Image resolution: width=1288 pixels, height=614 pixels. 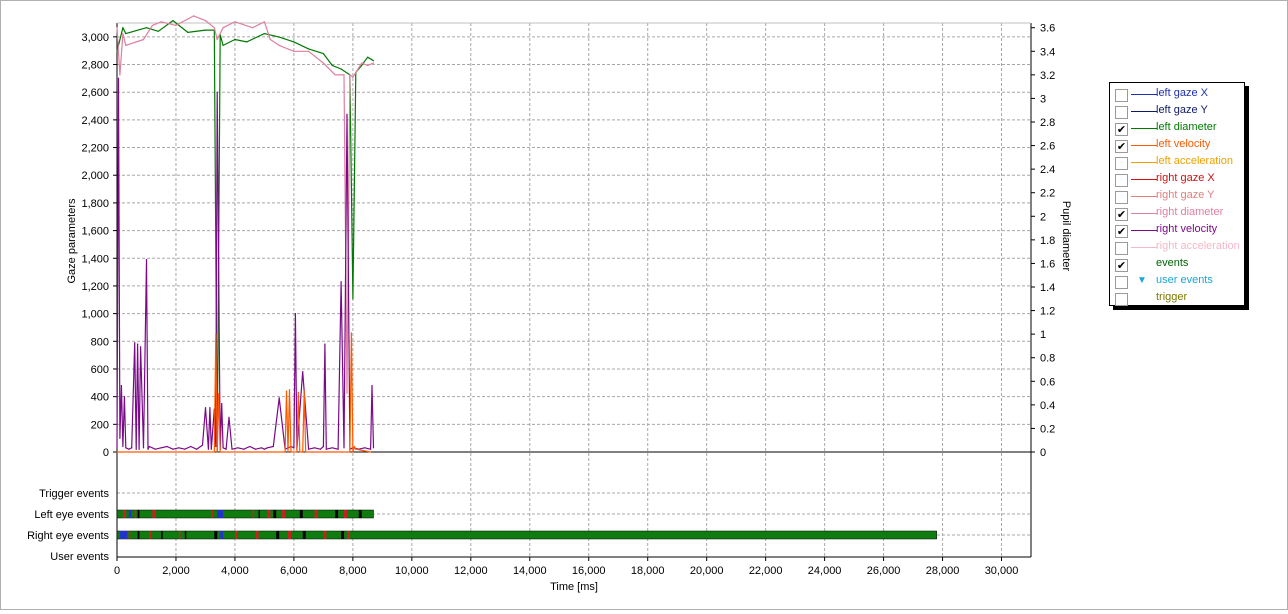 I want to click on y2-tick-label: 3.4, so click(x=1047, y=52).